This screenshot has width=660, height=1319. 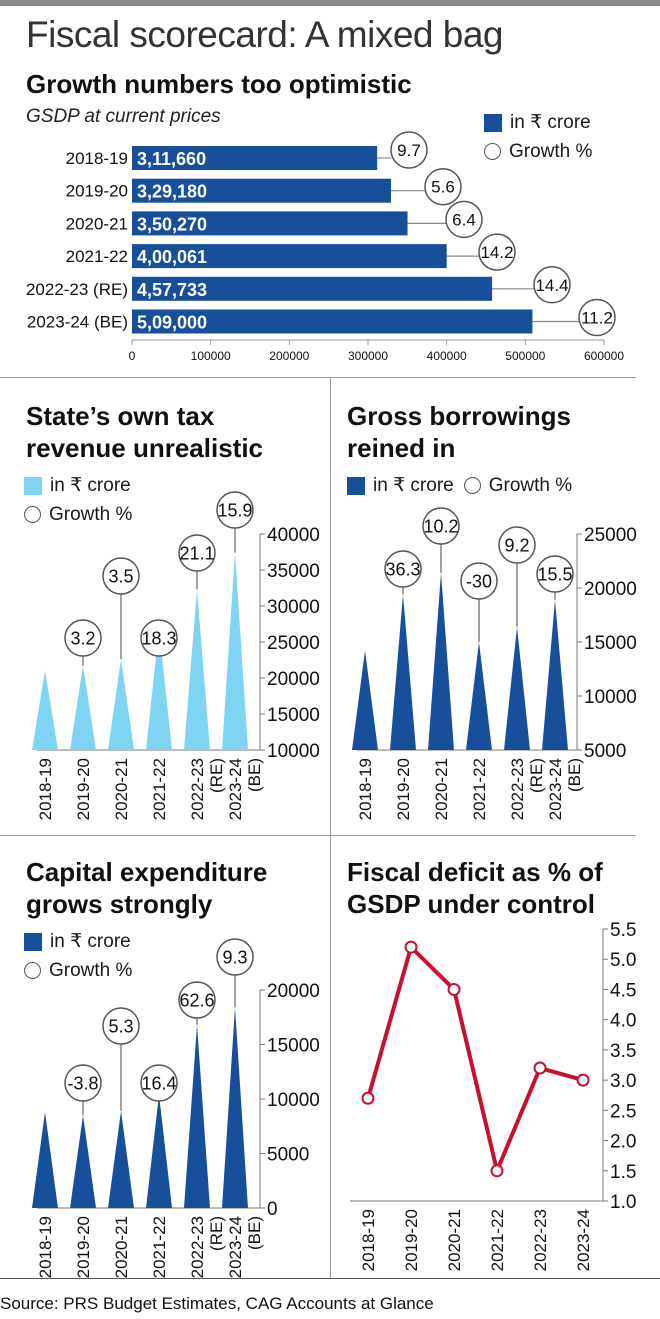 I want to click on growth-label: 9.3, so click(x=234, y=957).